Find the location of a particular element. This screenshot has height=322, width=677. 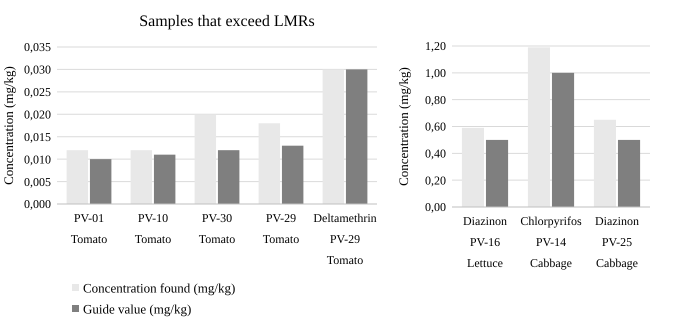

x-tick-label: PV-29 Tomato is located at coordinates (281, 228).